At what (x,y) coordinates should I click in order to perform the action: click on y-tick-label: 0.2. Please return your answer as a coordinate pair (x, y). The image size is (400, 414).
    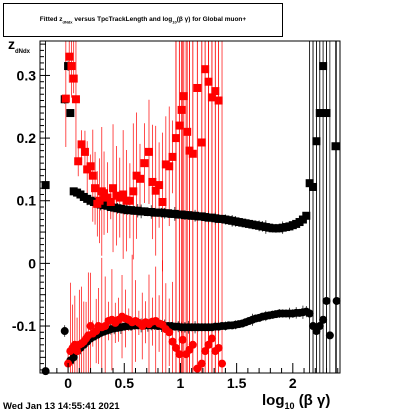
    Looking at the image, I should click on (27, 138).